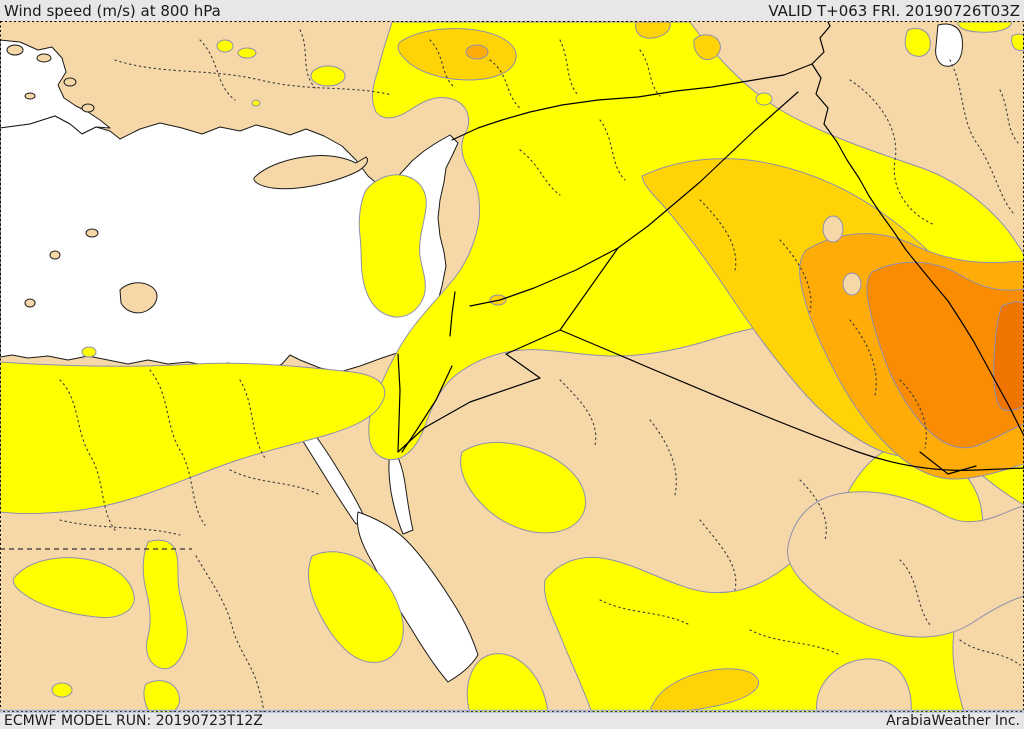 This screenshot has width=1024, height=729. What do you see at coordinates (953, 721) in the screenshot?
I see `credit-label: ArabiaWeather Inc.` at bounding box center [953, 721].